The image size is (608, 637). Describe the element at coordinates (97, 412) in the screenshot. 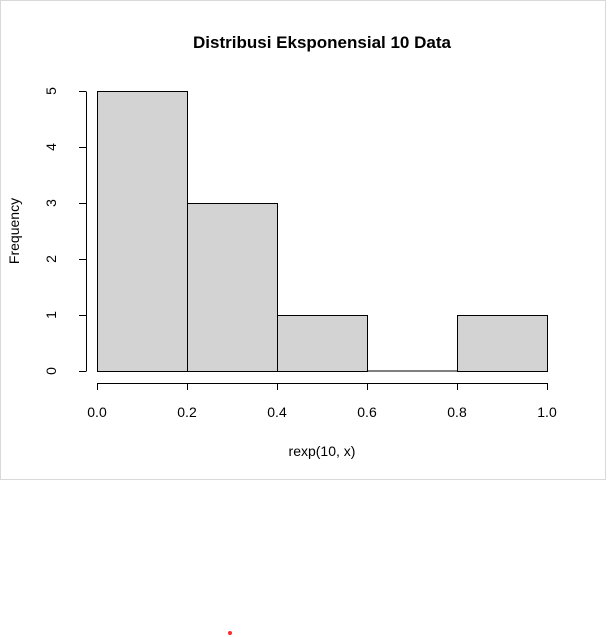

I see `x-tick-label-0: 0.0` at that location.